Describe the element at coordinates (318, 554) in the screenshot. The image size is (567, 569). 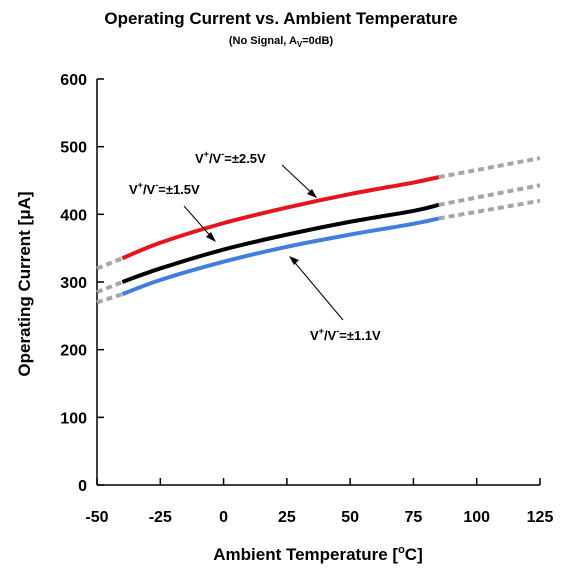
I see `x-axis-label: Ambient Temperature [oC]` at that location.